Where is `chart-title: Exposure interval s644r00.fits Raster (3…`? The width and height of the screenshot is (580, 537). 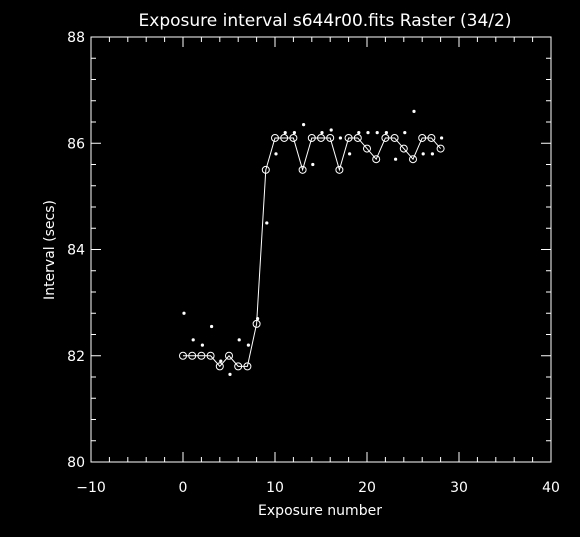
chart-title: Exposure interval s644r00.fits Raster (3… is located at coordinates (325, 21).